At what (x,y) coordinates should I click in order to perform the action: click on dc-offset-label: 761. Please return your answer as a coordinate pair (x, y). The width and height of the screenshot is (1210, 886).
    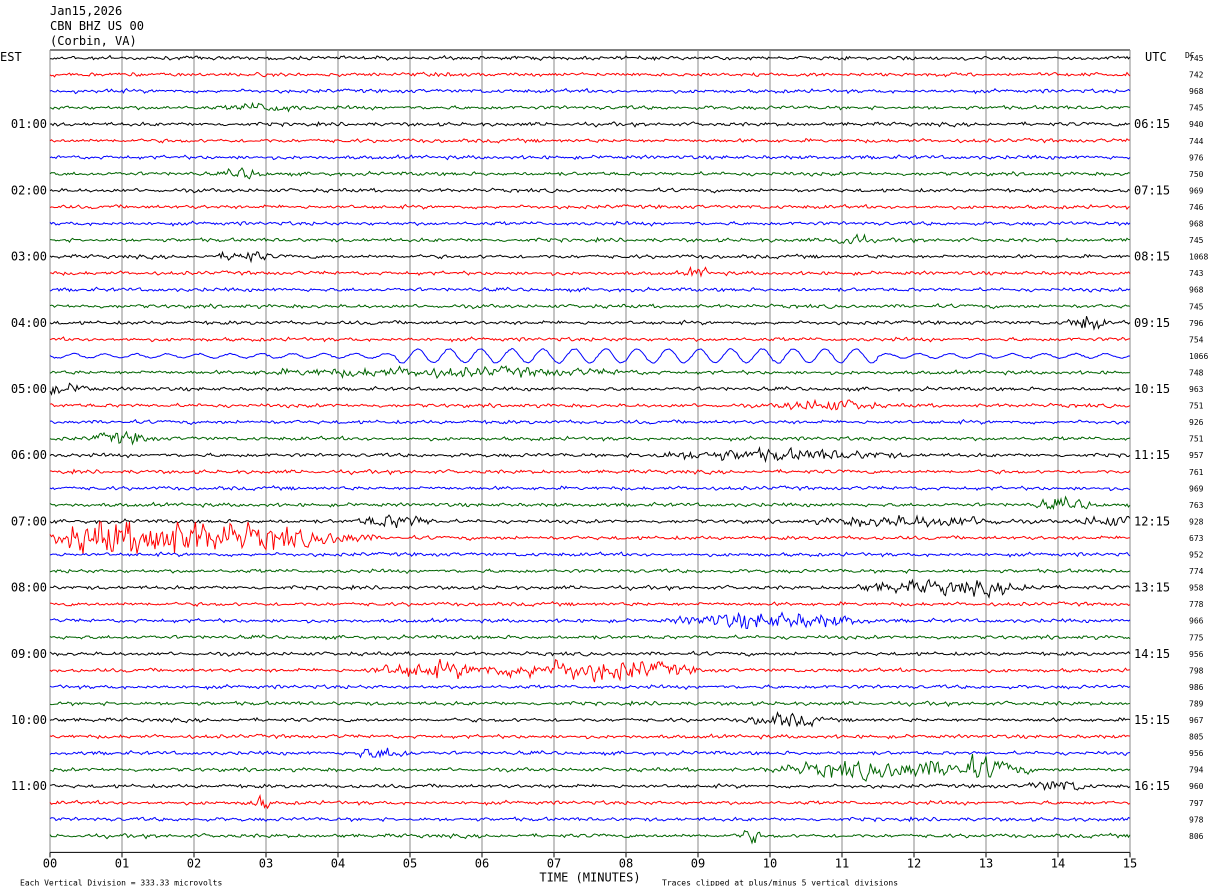
    Looking at the image, I should click on (1196, 472).